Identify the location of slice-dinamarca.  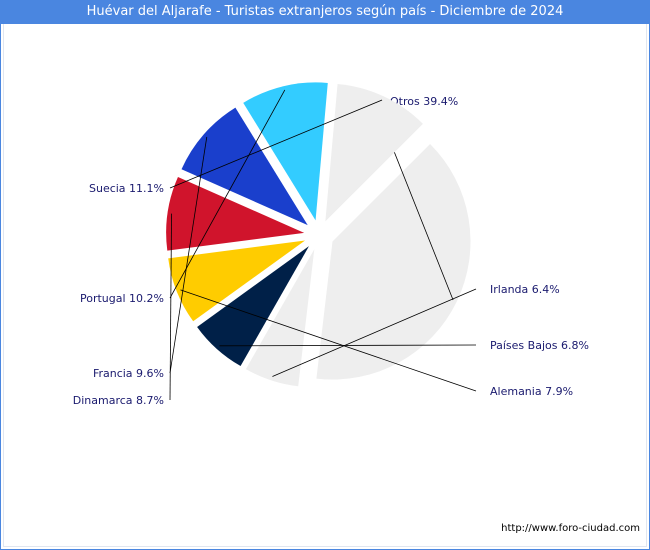
(235, 214).